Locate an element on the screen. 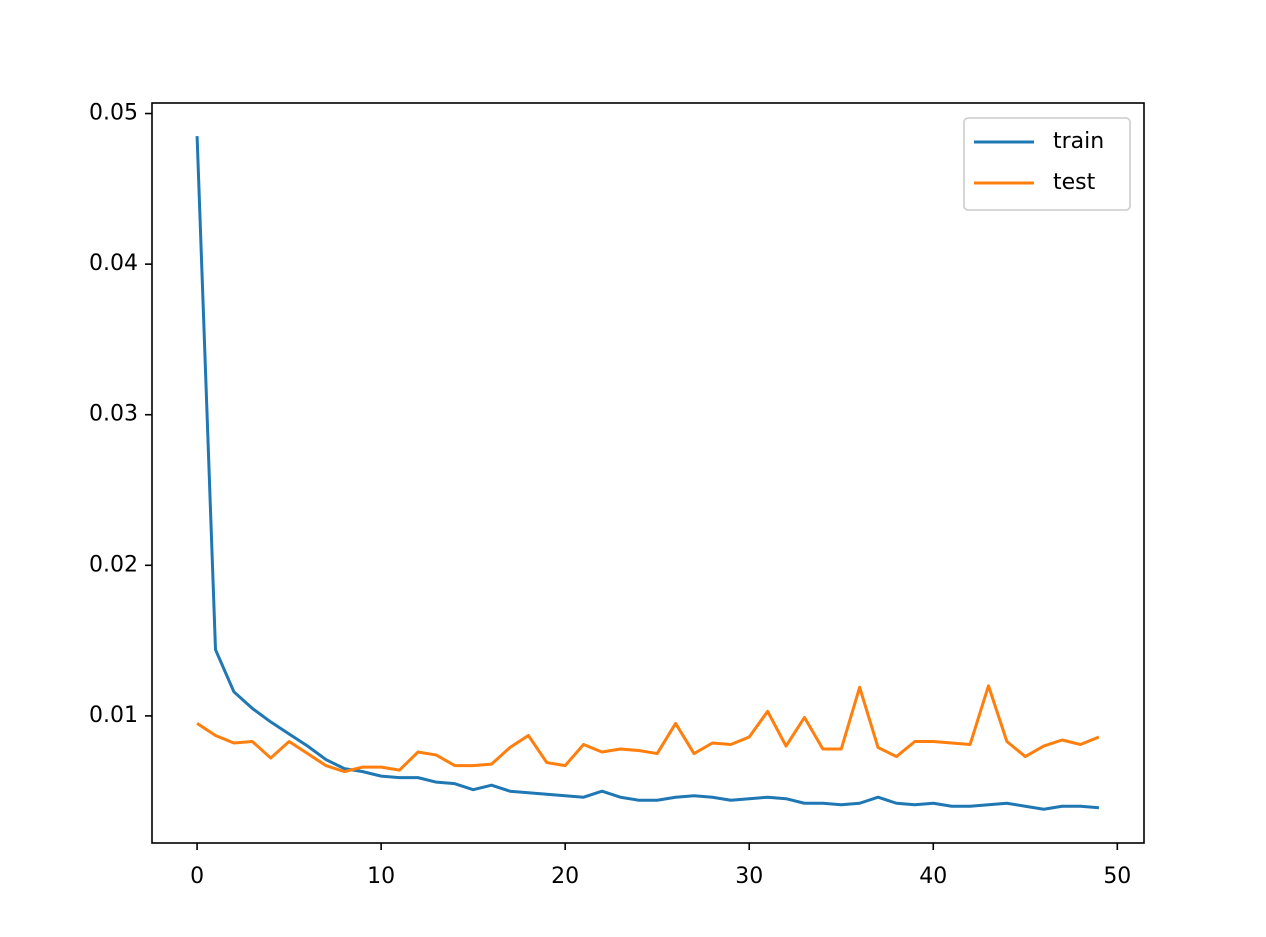  x-tick-label: 30 is located at coordinates (749, 876).